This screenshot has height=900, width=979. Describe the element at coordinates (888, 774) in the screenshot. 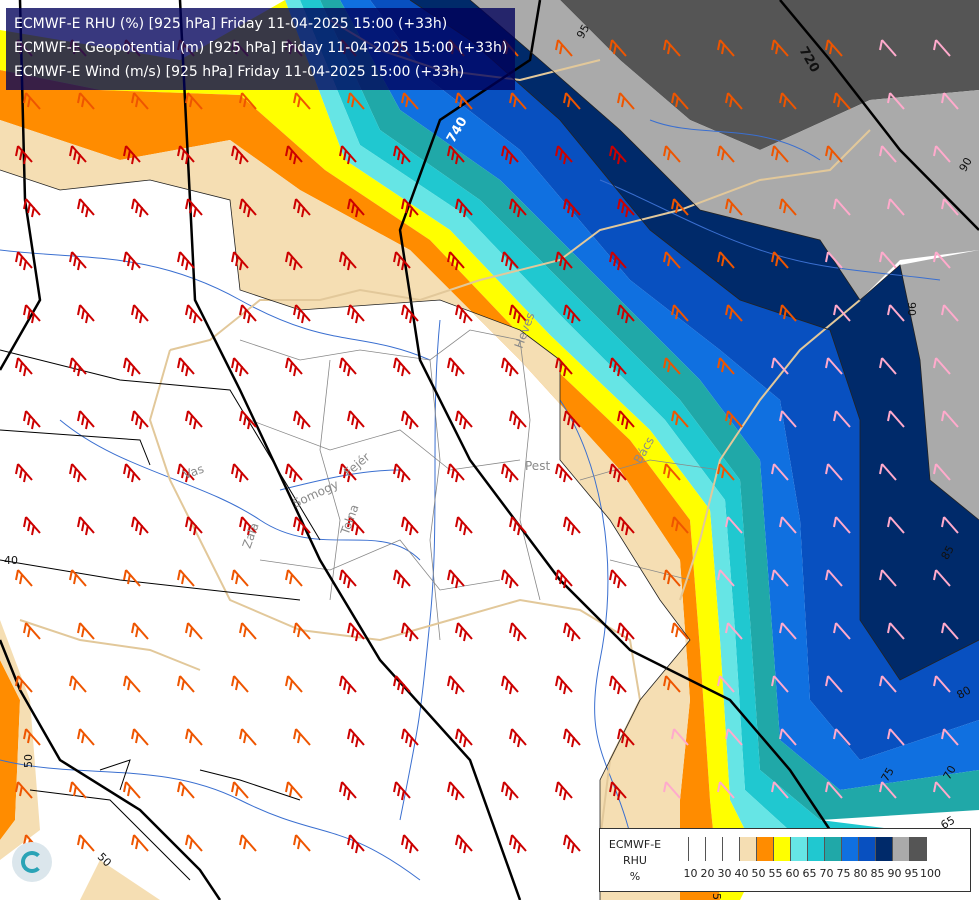

I see `rhu-label: 75` at that location.